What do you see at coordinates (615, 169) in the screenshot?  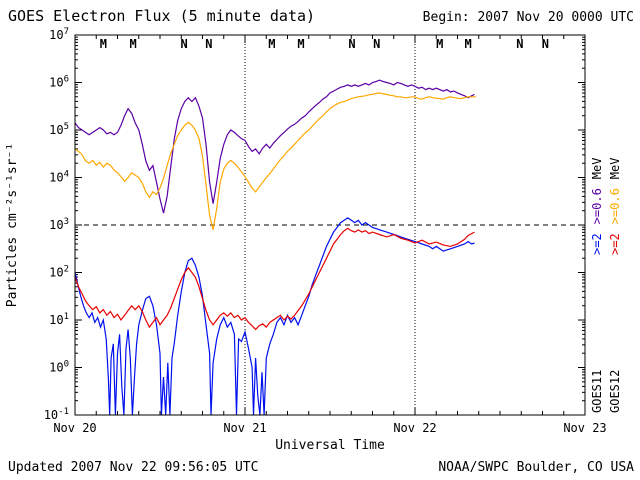 I see `legend-goes12-mev: MeV` at bounding box center [615, 169].